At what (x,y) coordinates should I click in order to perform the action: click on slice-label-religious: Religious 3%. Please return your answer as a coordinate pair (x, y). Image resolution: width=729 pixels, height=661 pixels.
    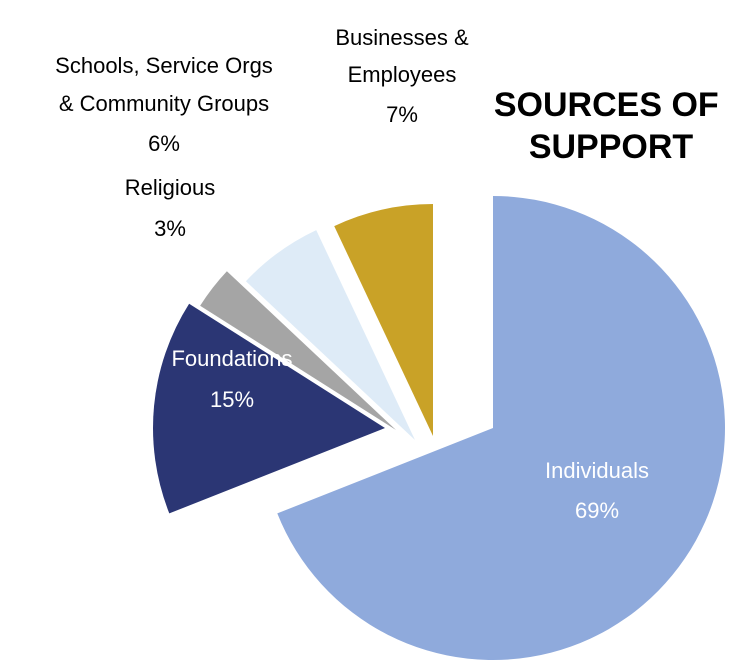
    Looking at the image, I should click on (170, 208).